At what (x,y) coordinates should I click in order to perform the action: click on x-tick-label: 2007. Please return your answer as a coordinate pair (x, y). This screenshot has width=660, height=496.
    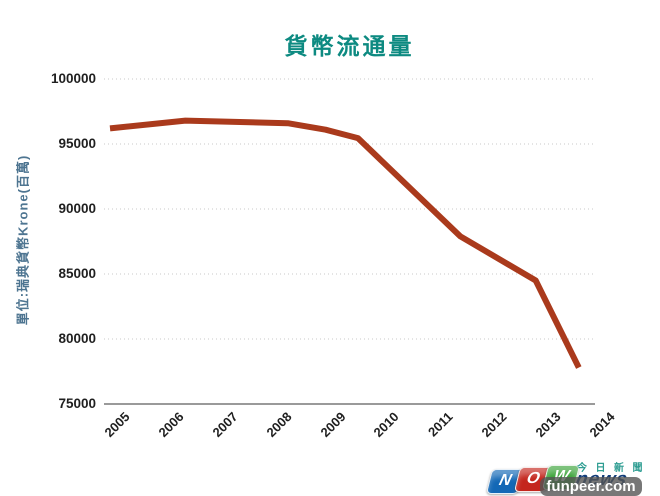
    Looking at the image, I should click on (225, 425).